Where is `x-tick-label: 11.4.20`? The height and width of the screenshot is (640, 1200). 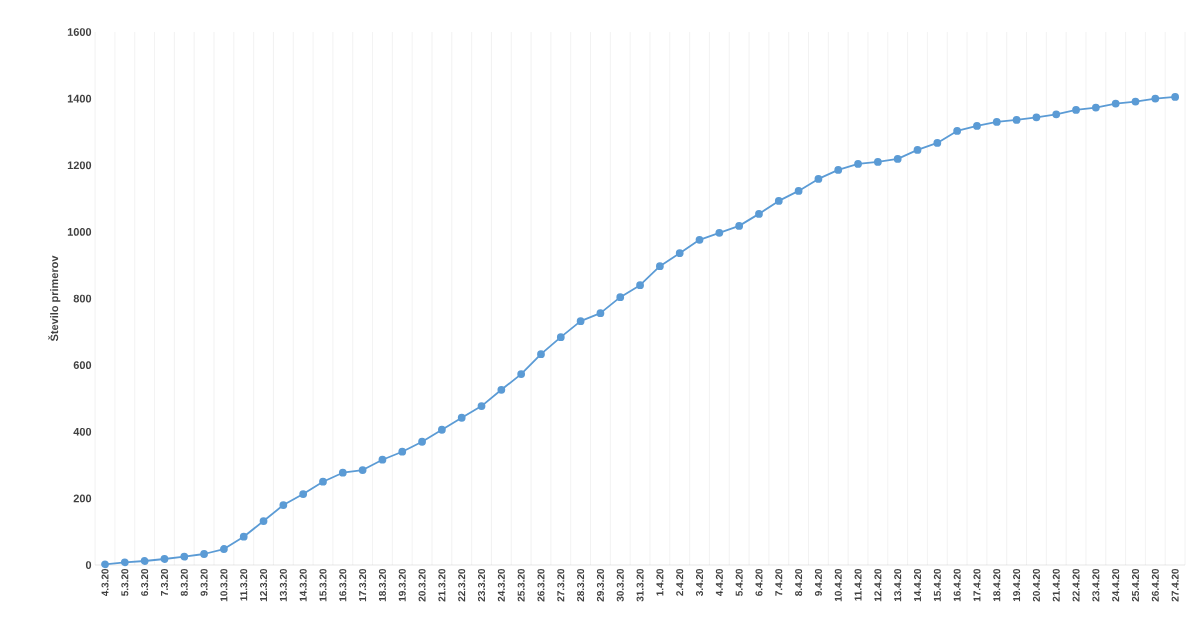 x-tick-label: 11.4.20 is located at coordinates (858, 584).